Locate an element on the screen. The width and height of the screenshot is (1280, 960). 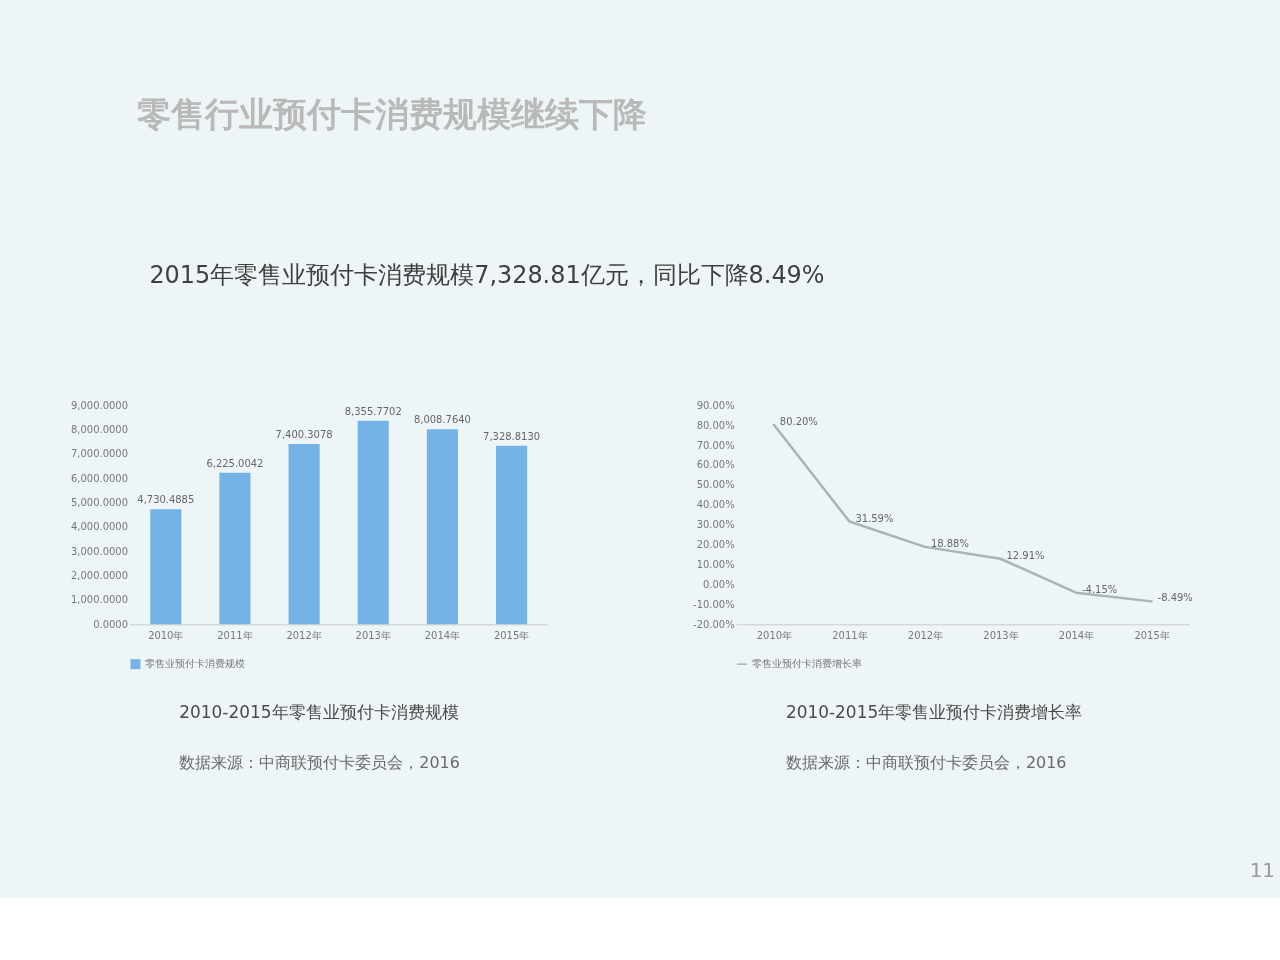
data-label: 4,730.4885 is located at coordinates (166, 500).